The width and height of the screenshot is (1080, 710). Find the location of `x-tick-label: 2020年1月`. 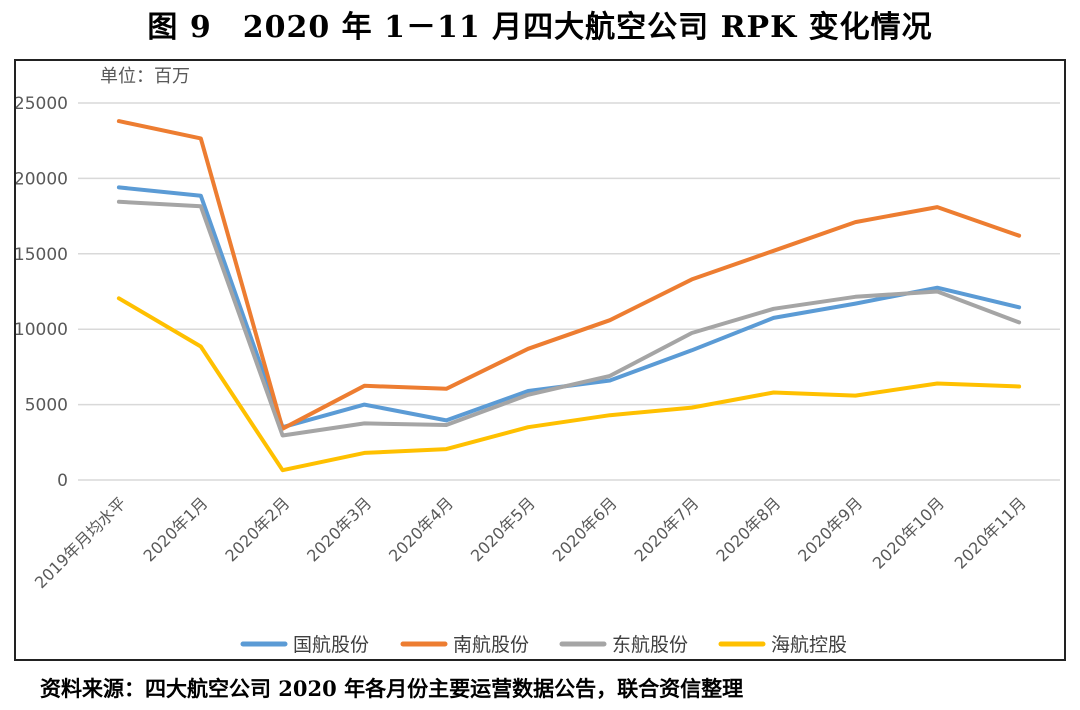

x-tick-label: 2020年1月 is located at coordinates (176, 529).